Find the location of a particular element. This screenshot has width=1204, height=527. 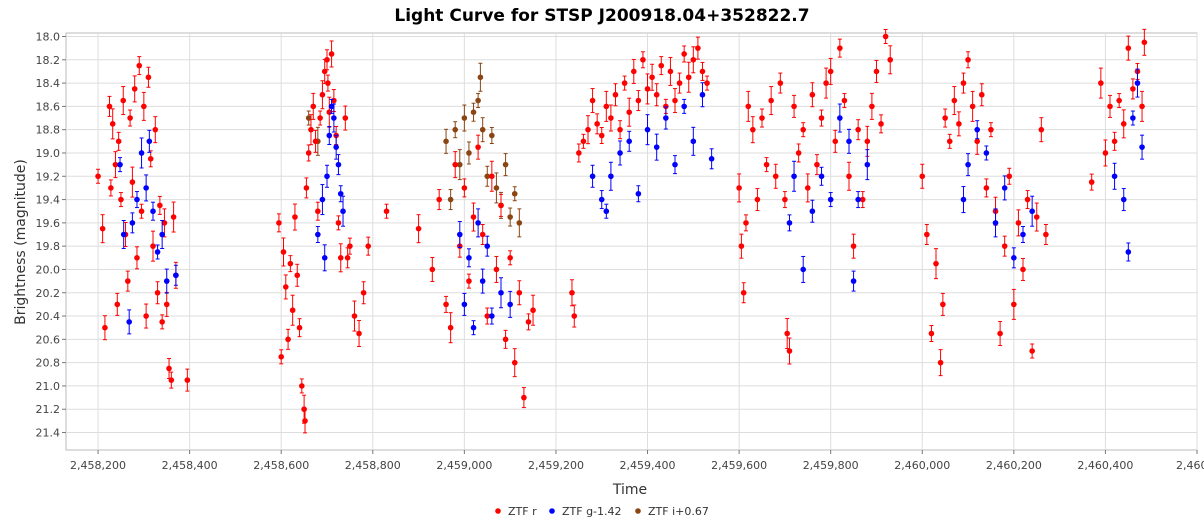

y-tick-label: 21.0 is located at coordinates (48, 386).